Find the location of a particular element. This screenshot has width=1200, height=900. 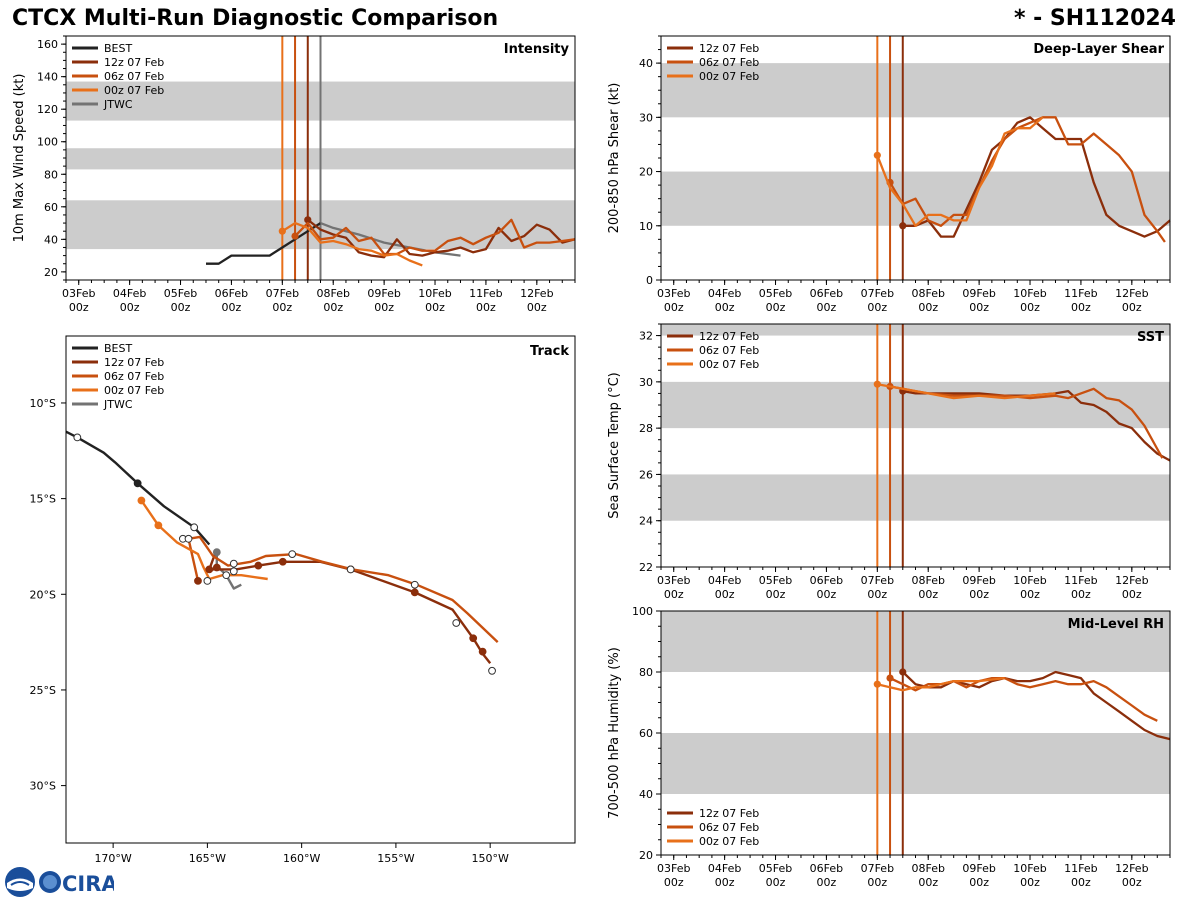

rh-xtick-label: 10Feb is located at coordinates (1029, 868).